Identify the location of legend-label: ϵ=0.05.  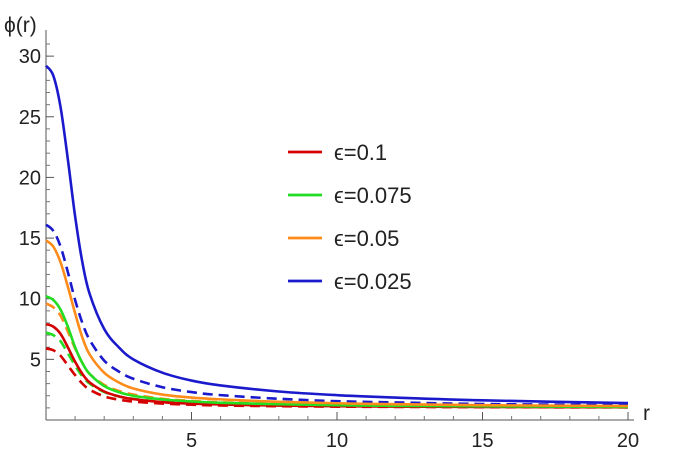
(366, 238).